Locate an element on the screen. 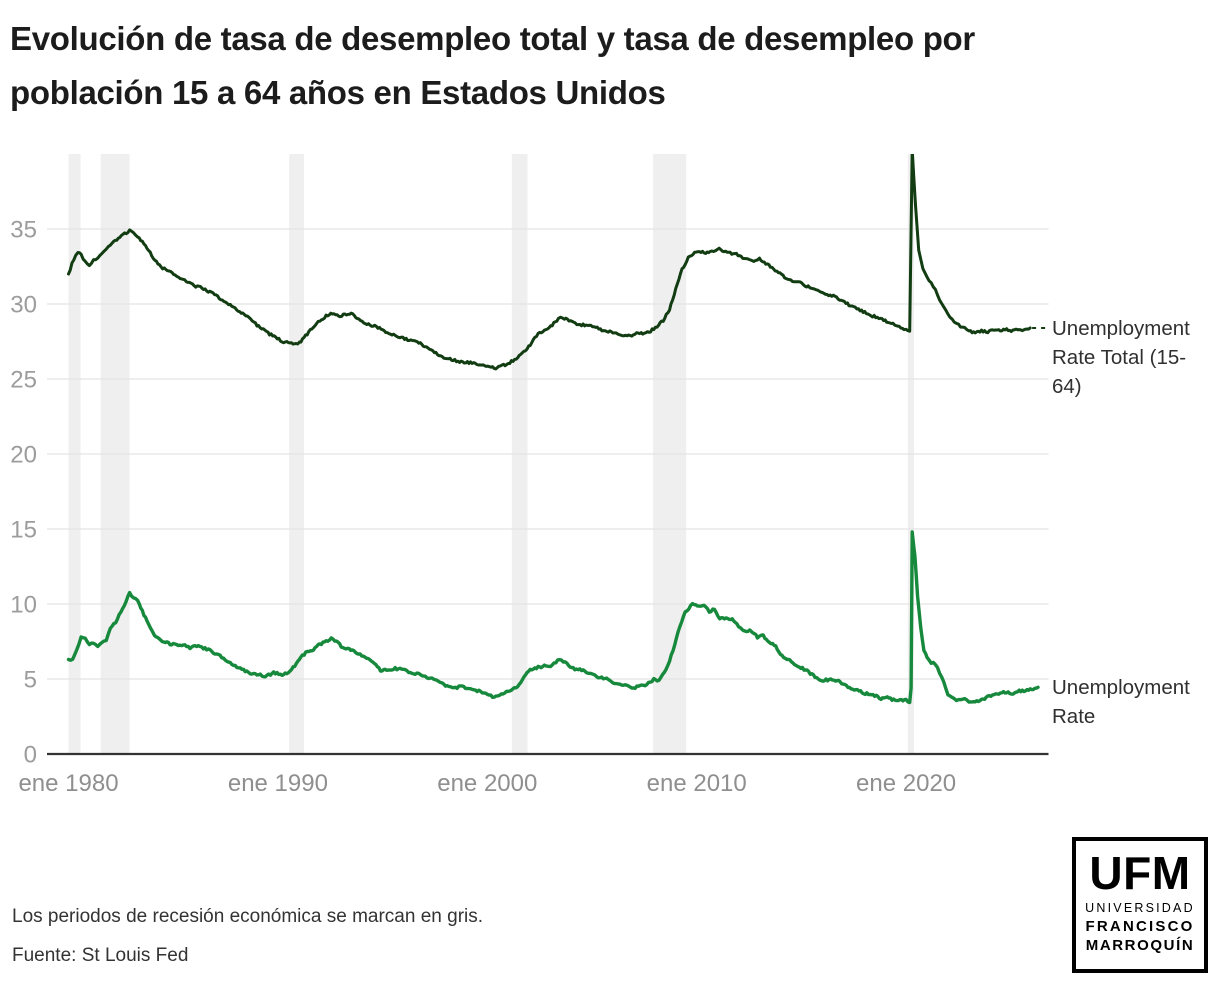 Image resolution: width=1220 pixels, height=986 pixels. ufm-logo: UFM UNIVERSIDAD FRANCISCO MARROQUÍN is located at coordinates (1140, 905).